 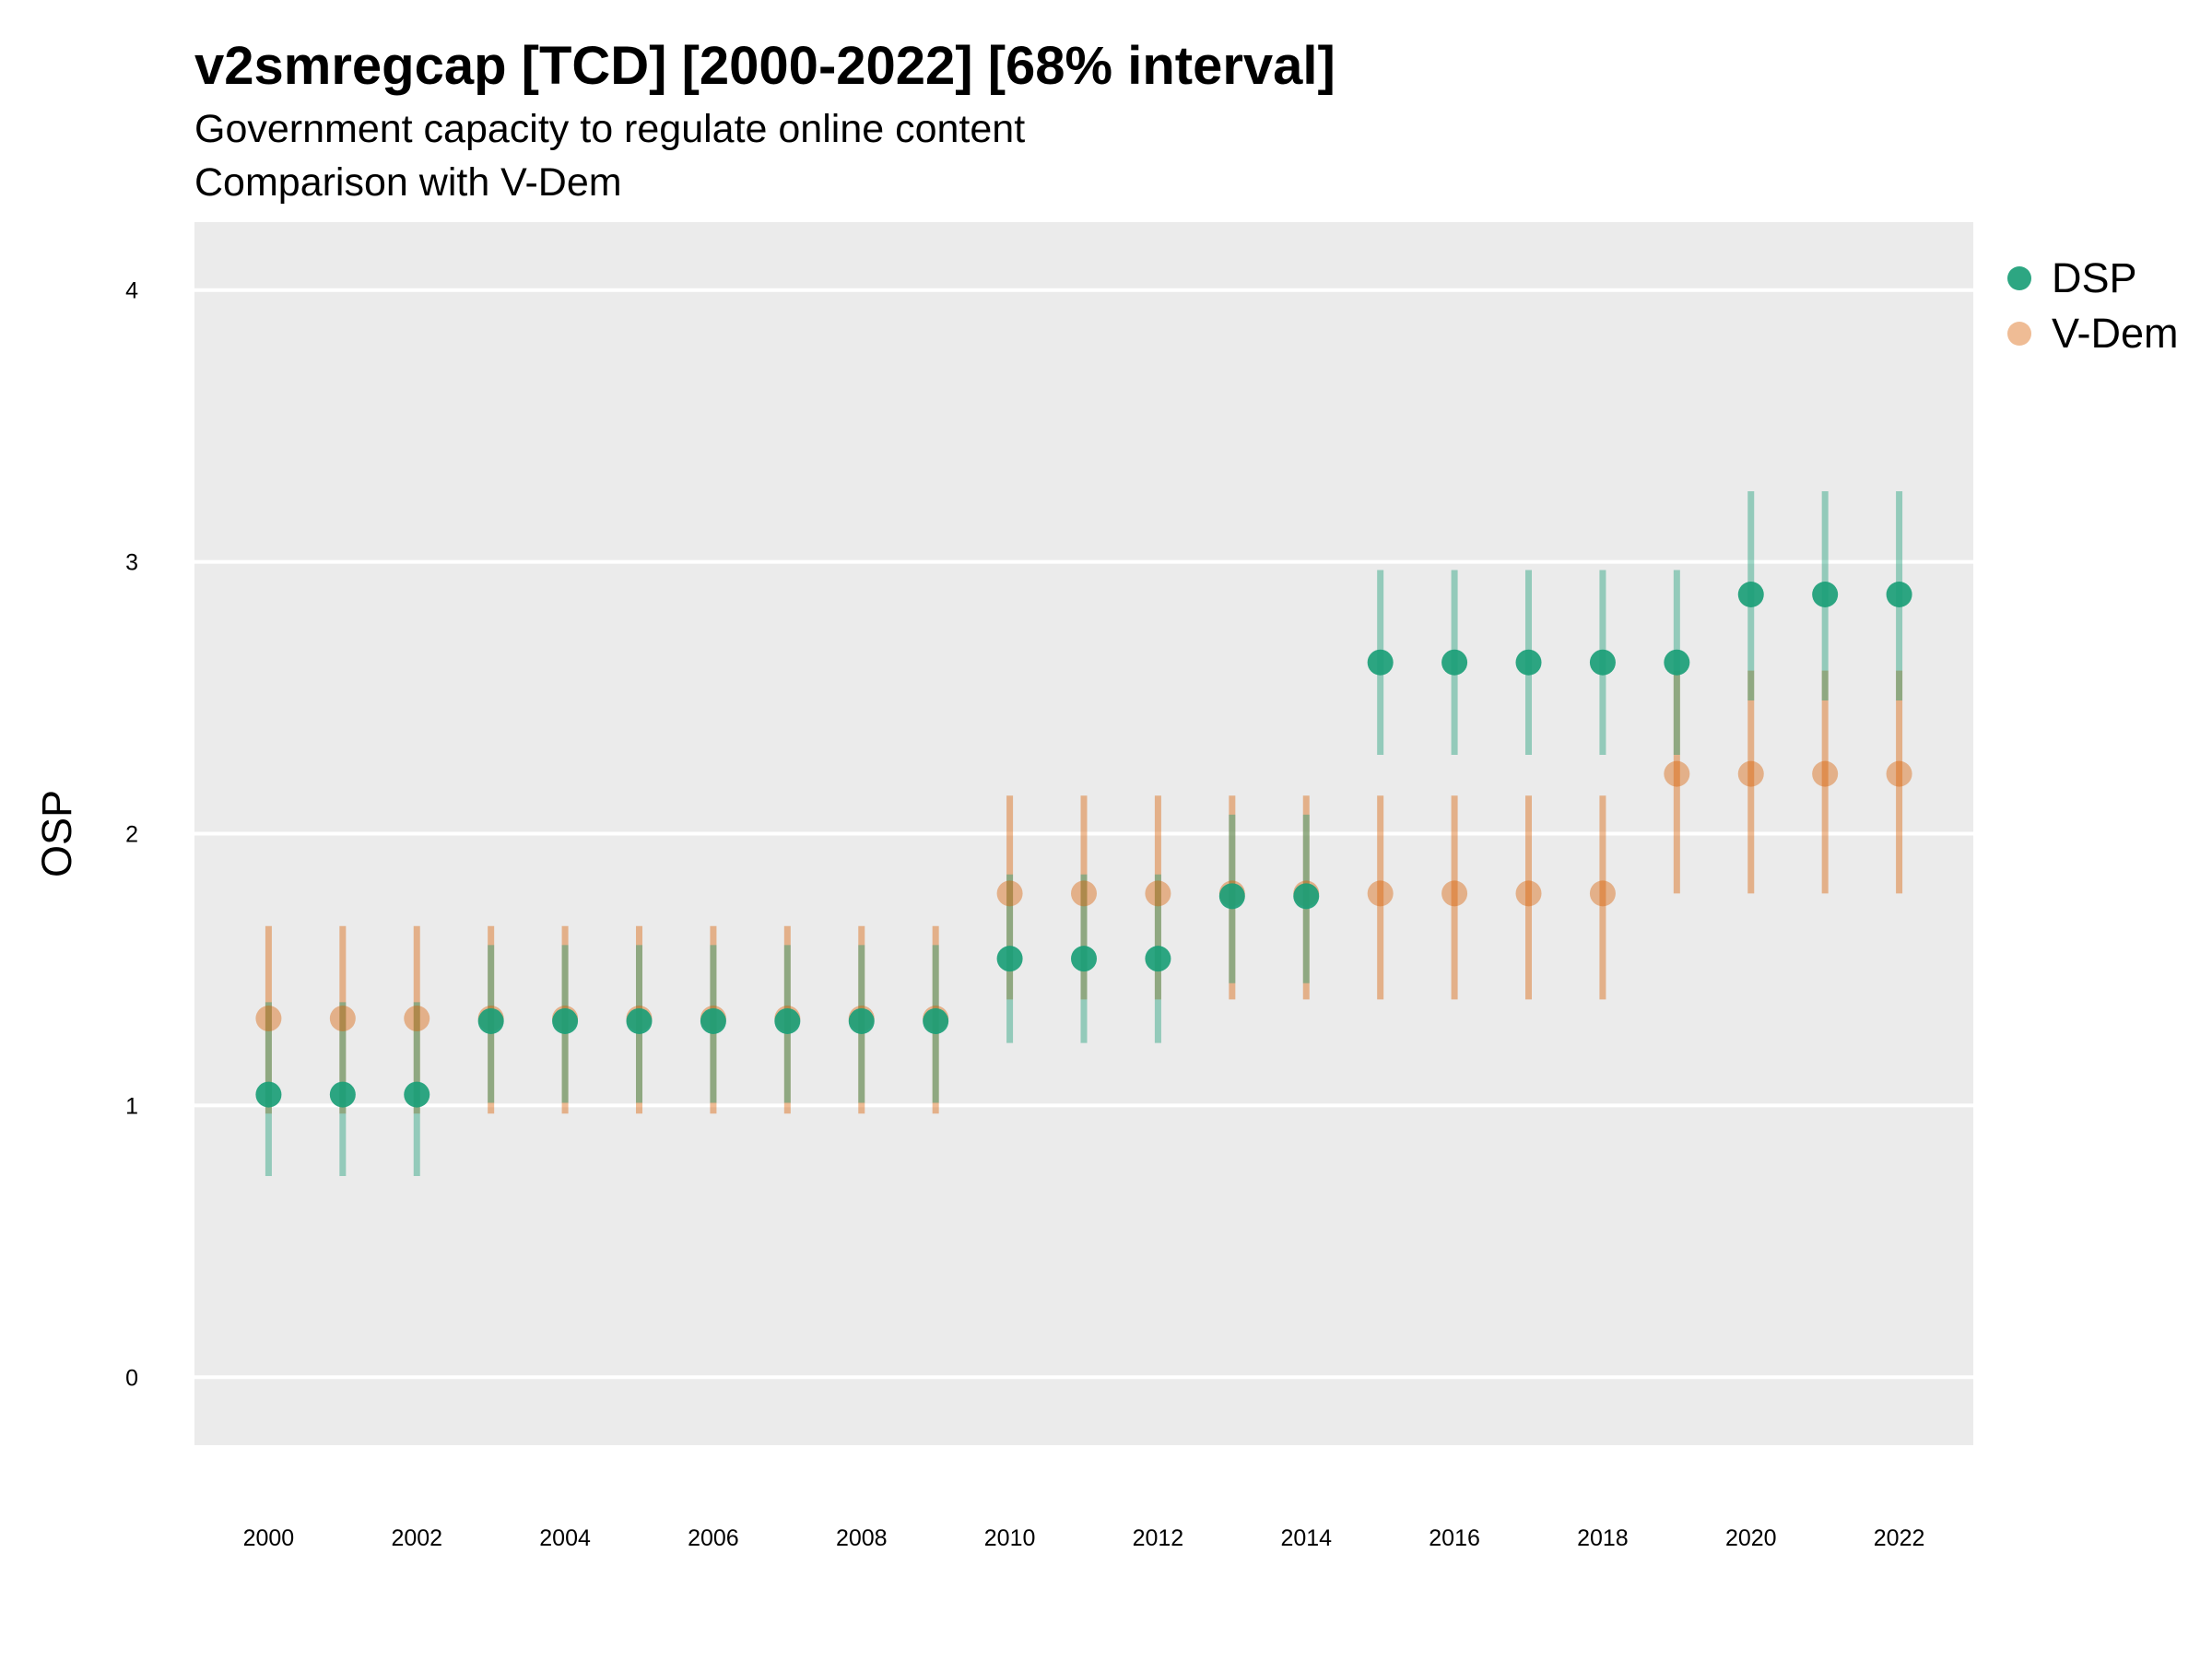 I want to click on point-dsp-2004, so click(x=565, y=1020).